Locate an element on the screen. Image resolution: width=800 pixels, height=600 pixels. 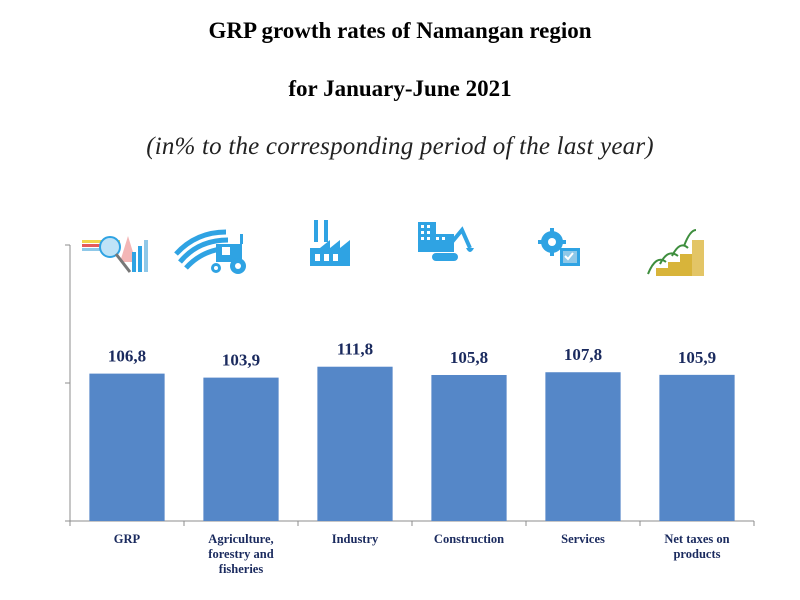
value-label: 111,8 is located at coordinates (355, 349).